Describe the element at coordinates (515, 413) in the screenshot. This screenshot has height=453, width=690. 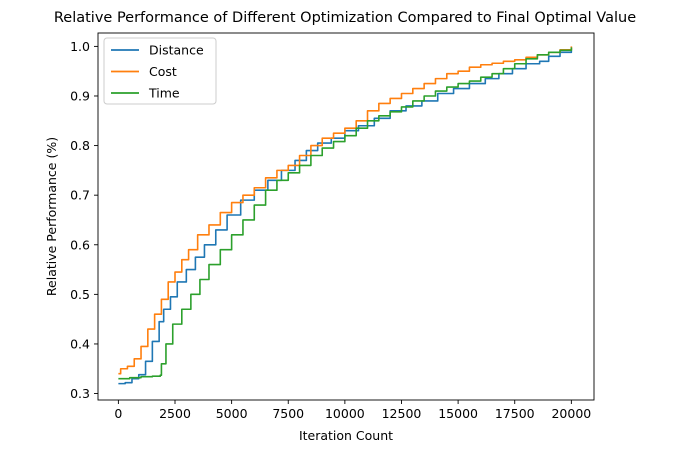
I see `x-tick-label: 17500` at that location.